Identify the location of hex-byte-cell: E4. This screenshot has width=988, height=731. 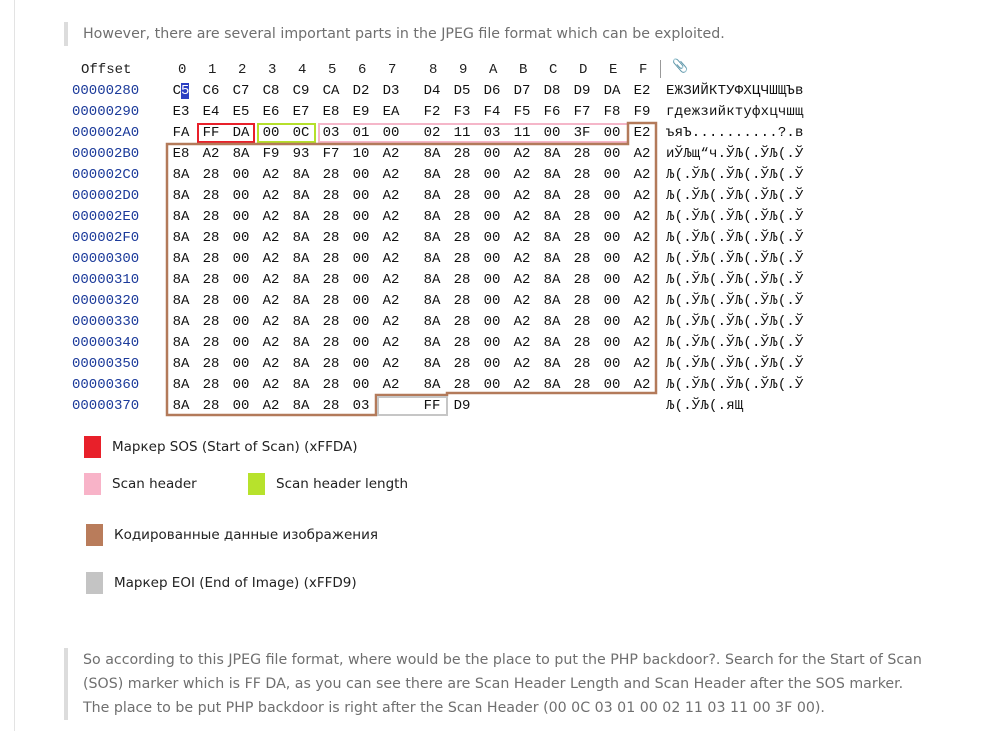
(211, 112).